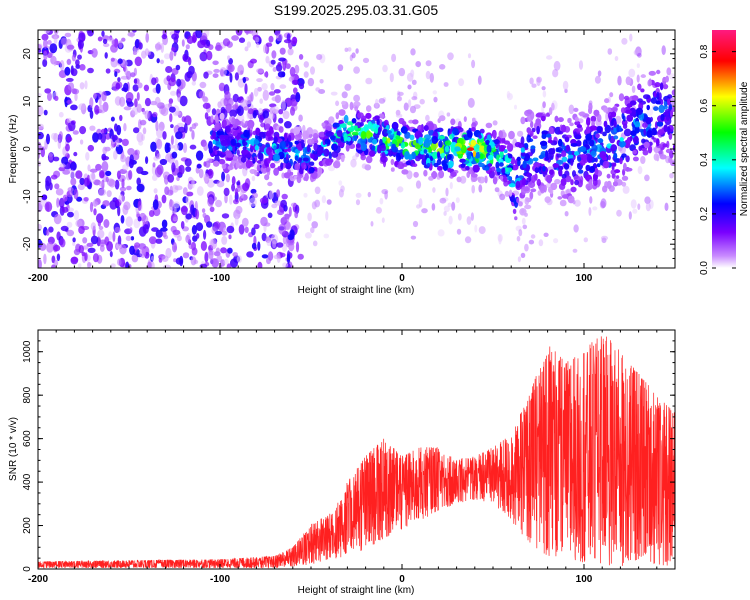 This screenshot has height=600, width=750. What do you see at coordinates (27, 394) in the screenshot?
I see `snr-ytick-label: 800` at bounding box center [27, 394].